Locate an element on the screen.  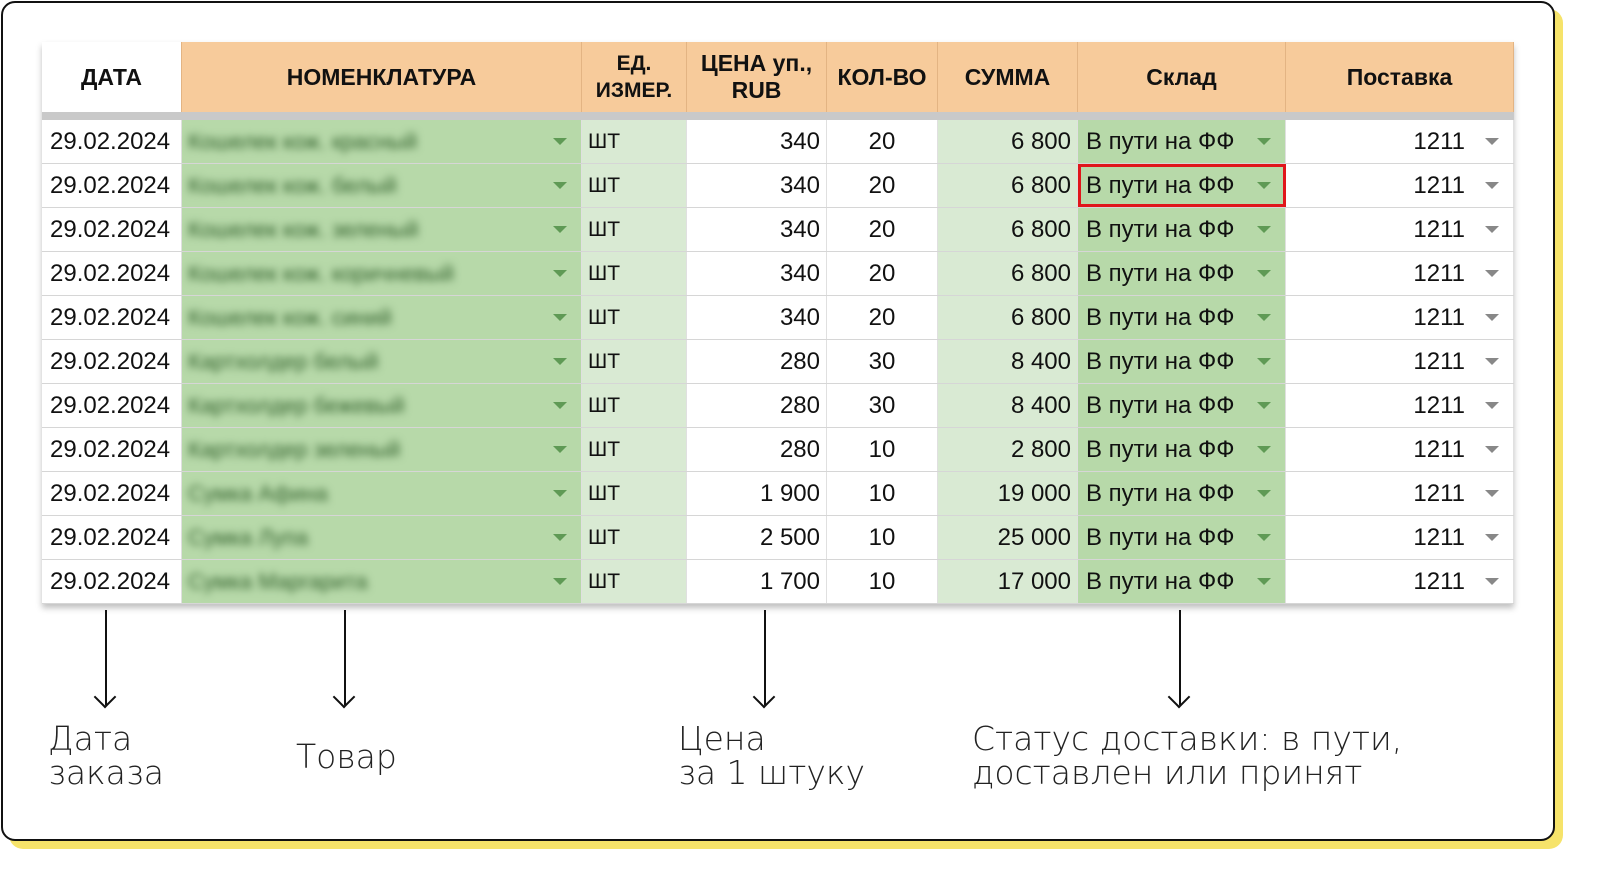
cell-nomenclature: Картхолдер белый is located at coordinates (382, 361).